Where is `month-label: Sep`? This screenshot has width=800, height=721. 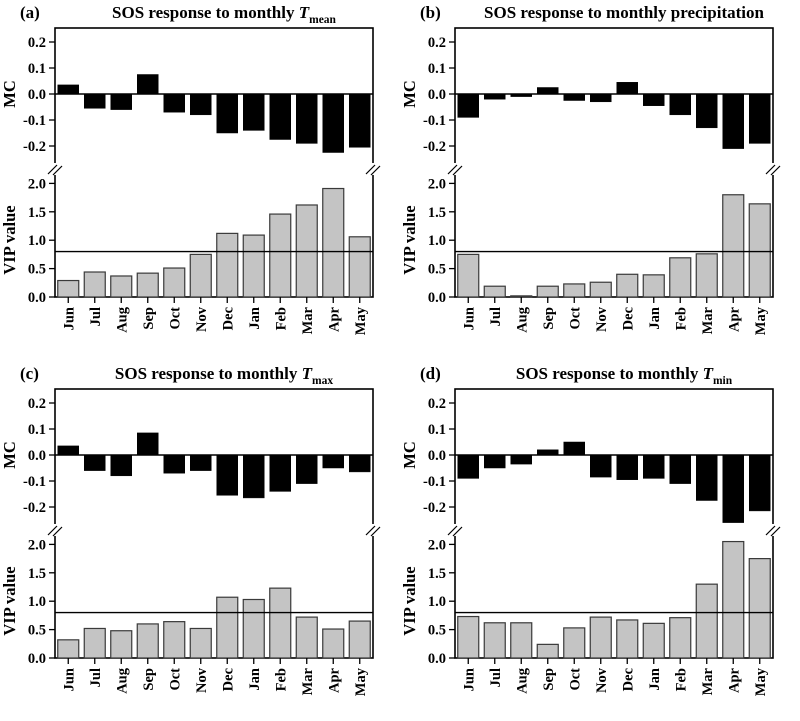
month-label: Sep is located at coordinates (149, 679).